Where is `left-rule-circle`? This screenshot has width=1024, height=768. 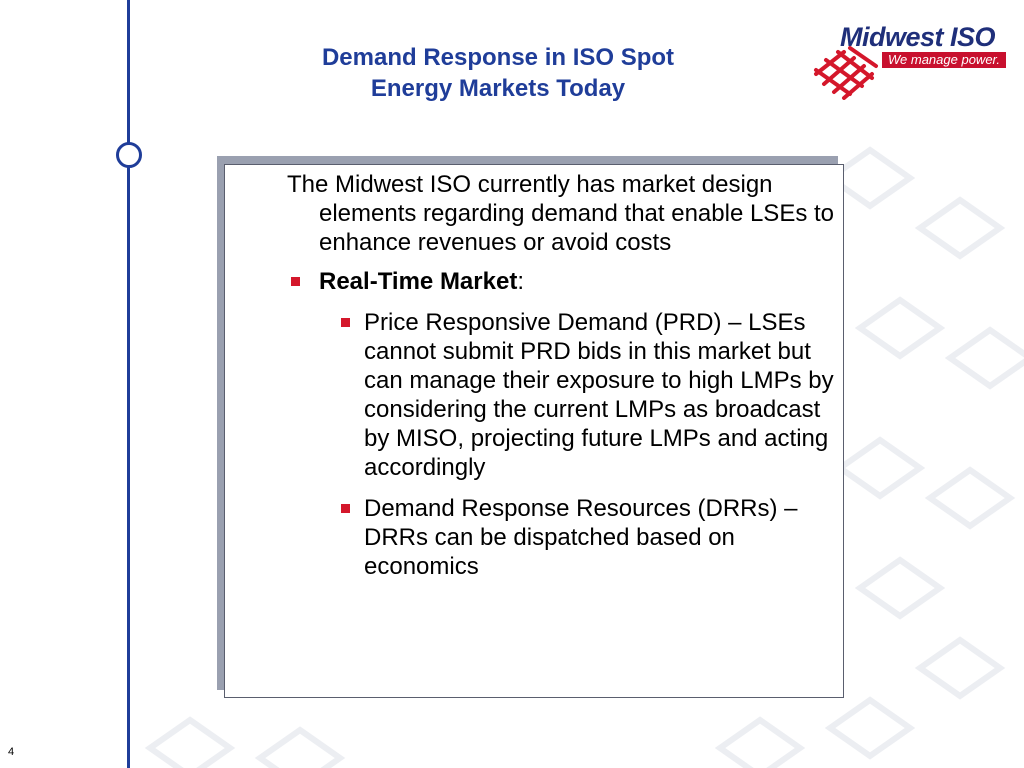 left-rule-circle is located at coordinates (129, 155).